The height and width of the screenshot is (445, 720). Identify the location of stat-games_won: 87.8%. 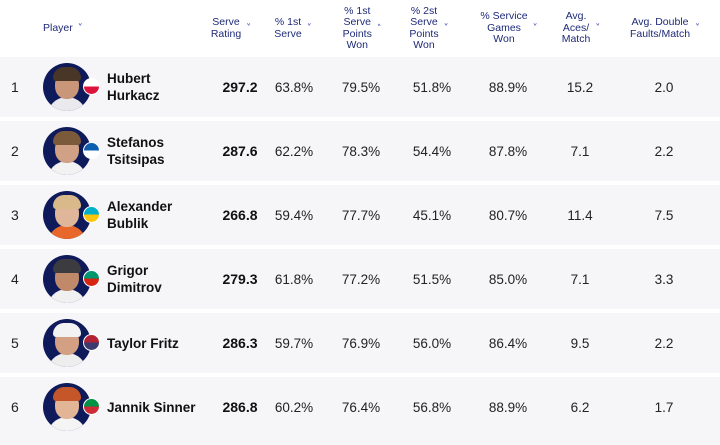
(508, 151).